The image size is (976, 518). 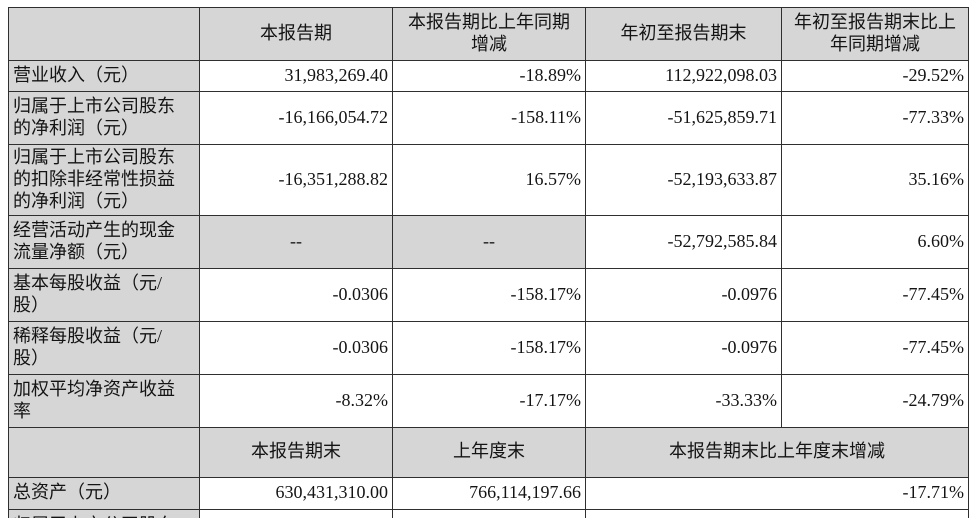 What do you see at coordinates (875, 241) in the screenshot?
I see `cell-ytd-yoy-change: 6.60%` at bounding box center [875, 241].